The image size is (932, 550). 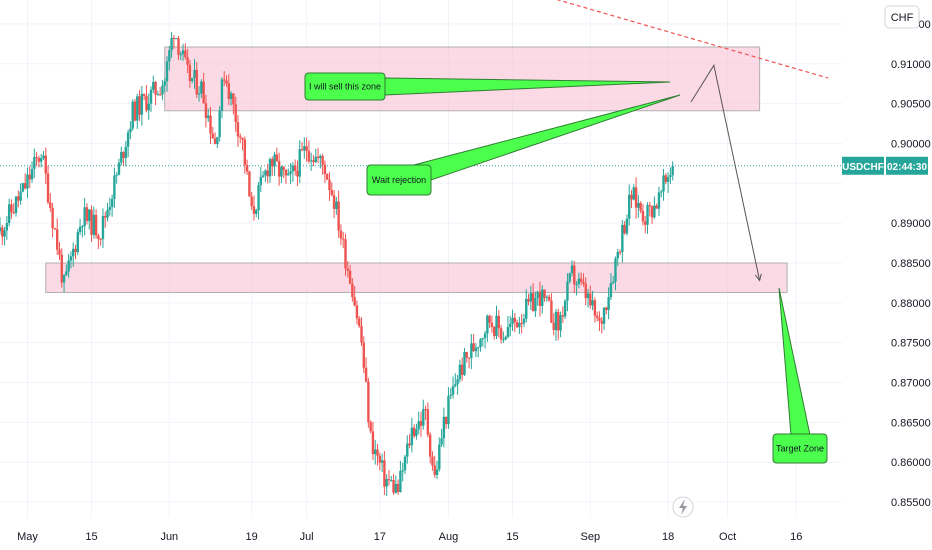 I want to click on time-axis: May 15 Jun 19 Jul 17 Aug 15 Sep 18 Oct 16, so click(x=409, y=537).